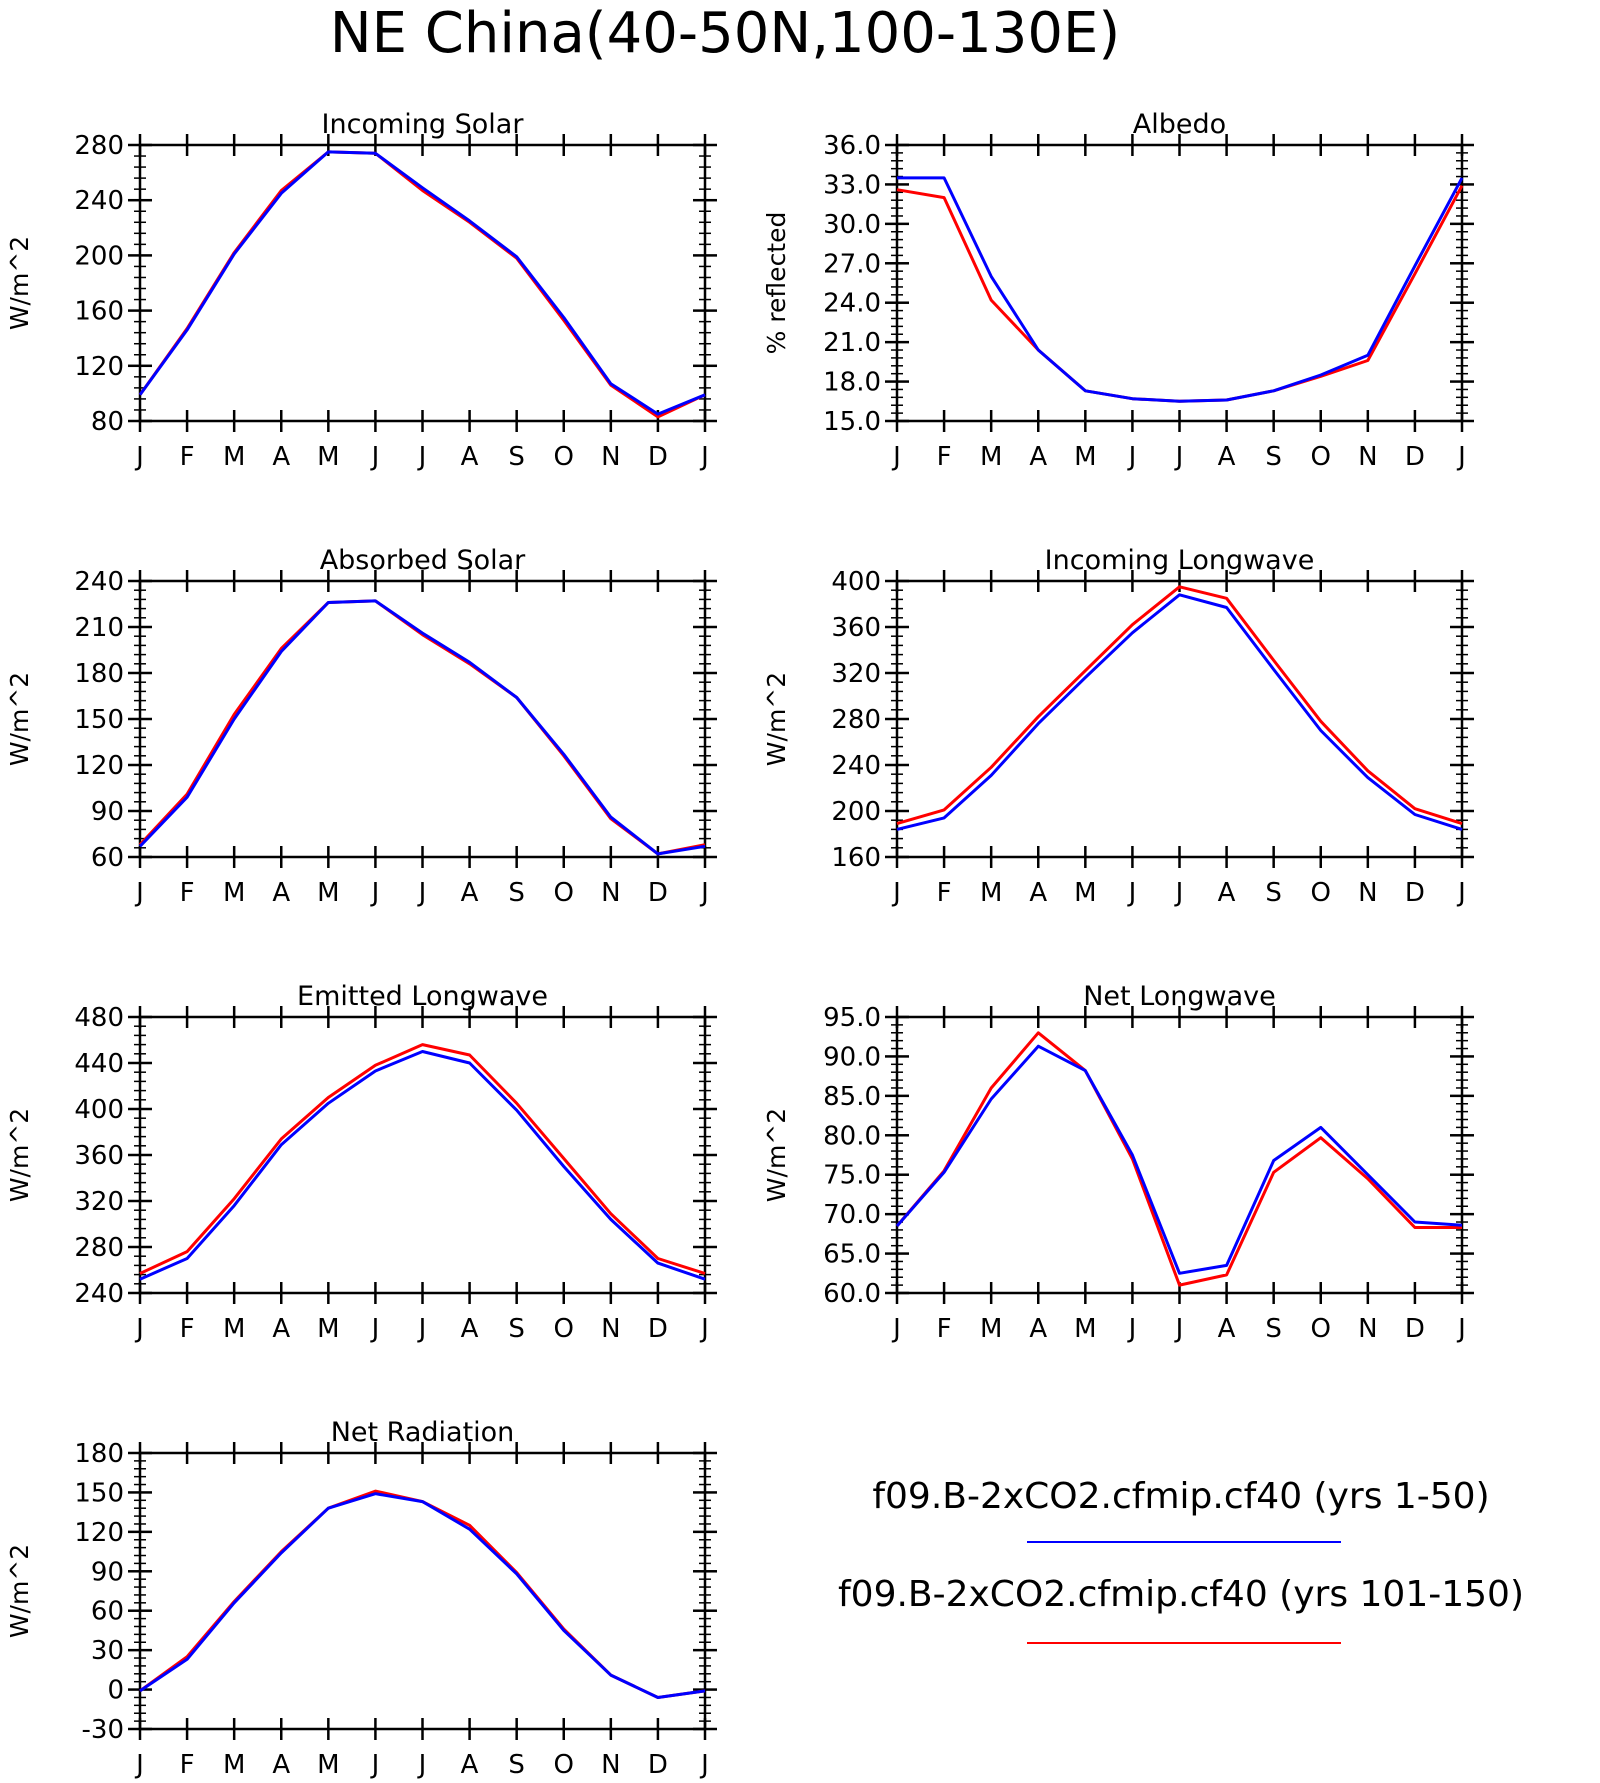 This screenshot has width=1600, height=1783. I want to click on y-tick-label: 33.0, so click(852, 185).